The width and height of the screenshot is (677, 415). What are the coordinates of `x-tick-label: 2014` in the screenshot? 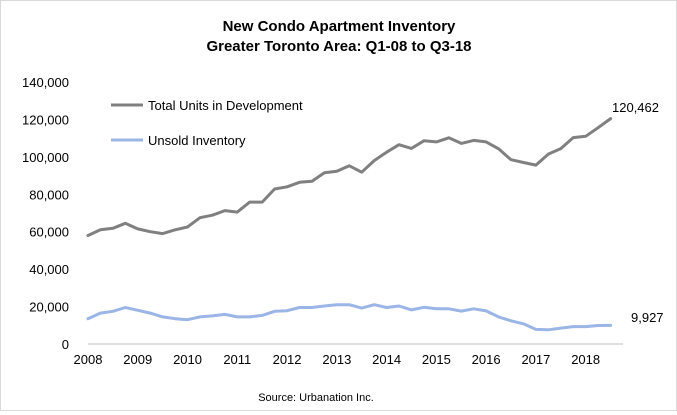 It's located at (386, 359).